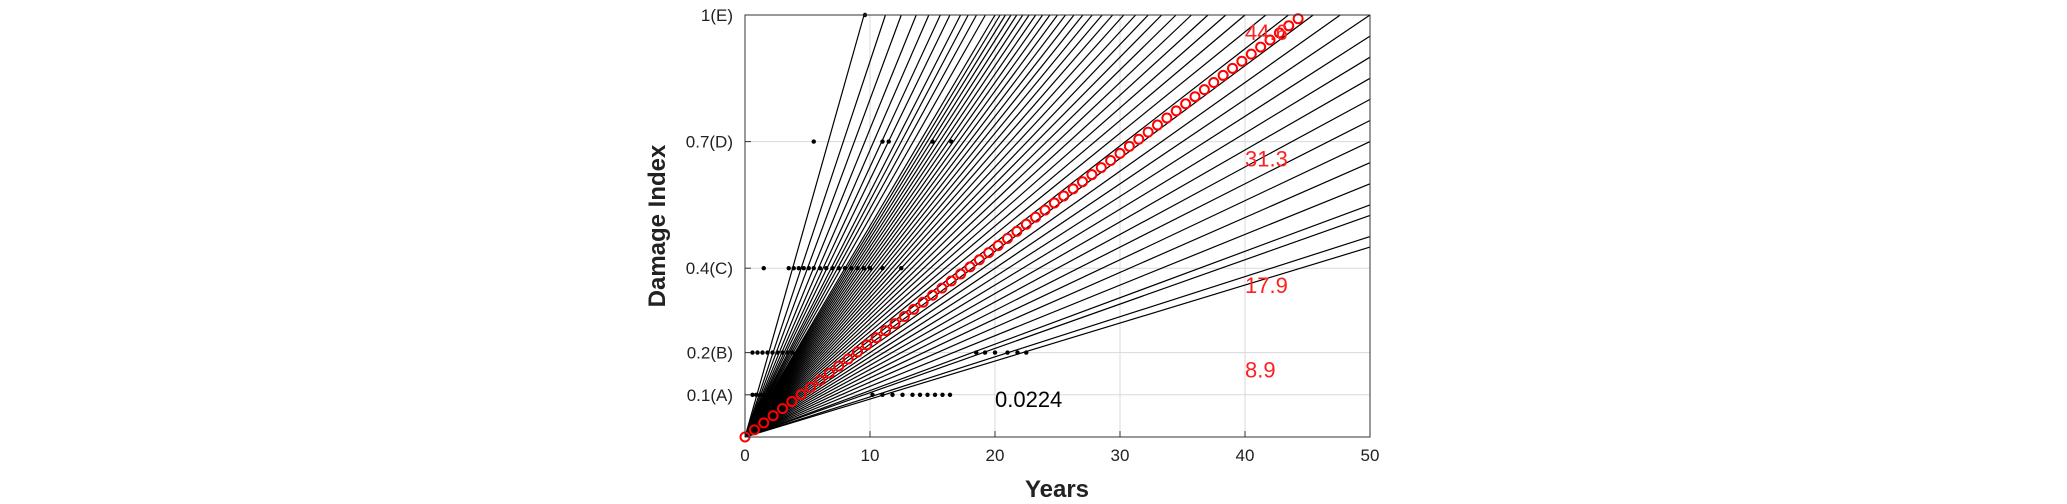 This screenshot has width=2067, height=504. I want to click on x-tick-label: 20, so click(995, 455).